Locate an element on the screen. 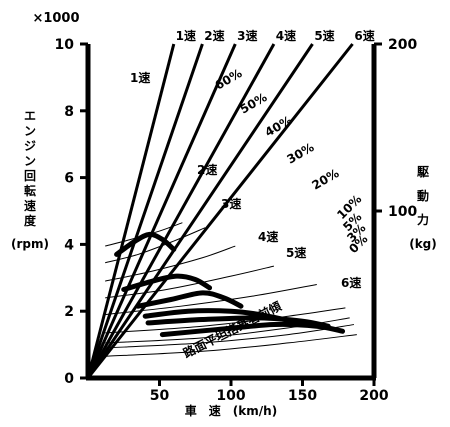 This screenshot has height=427, width=450. y-left-tick-label: 4 is located at coordinates (69, 245).